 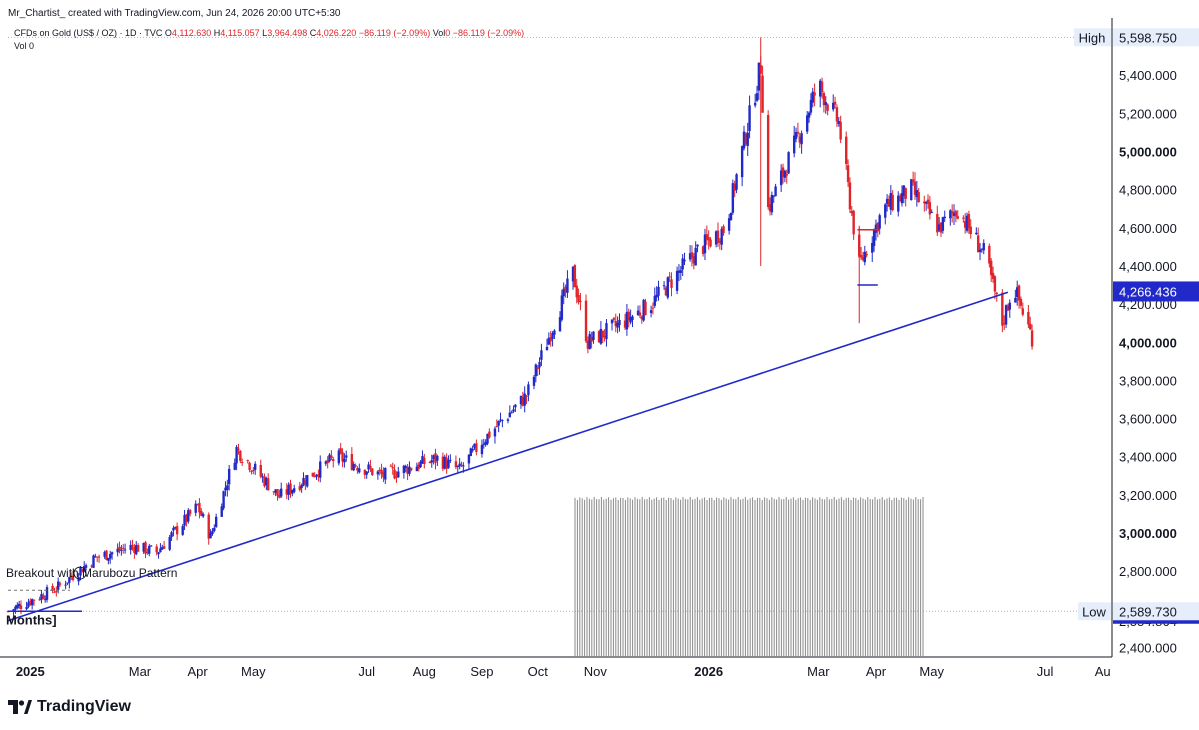 What do you see at coordinates (1156, 291) in the screenshot?
I see `current-price-bg` at bounding box center [1156, 291].